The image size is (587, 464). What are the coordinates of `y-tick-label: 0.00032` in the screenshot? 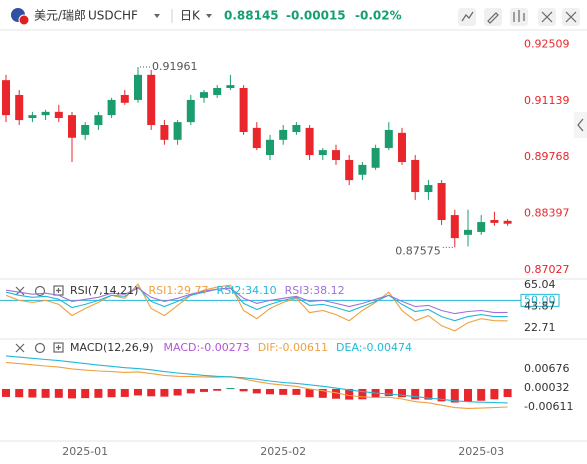 It's located at (547, 387).